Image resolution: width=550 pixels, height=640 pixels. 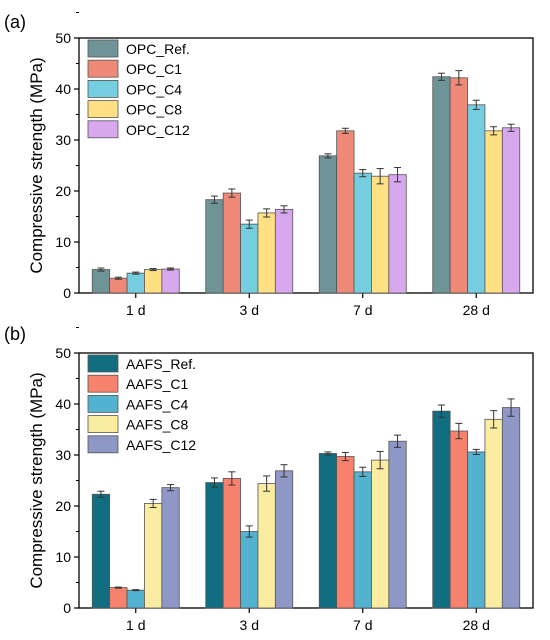 I want to click on legend-label: OPC_Ref., so click(x=158, y=49).